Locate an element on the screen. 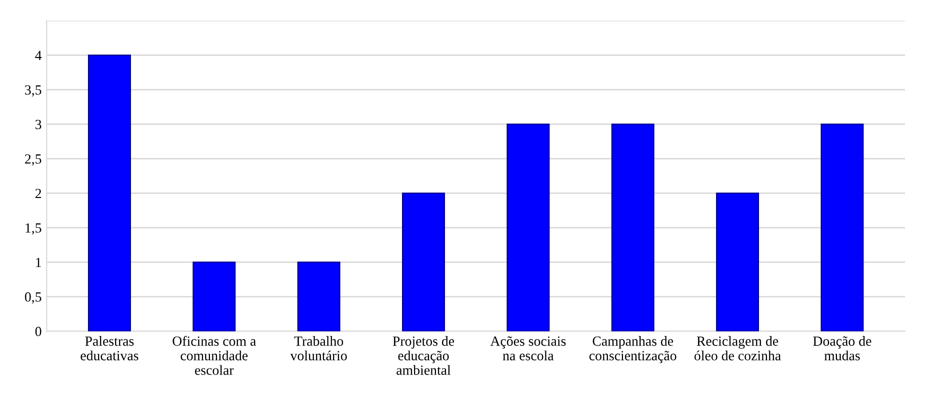 Image resolution: width=933 pixels, height=414 pixels. y-tick-label: 4 is located at coordinates (38, 55).